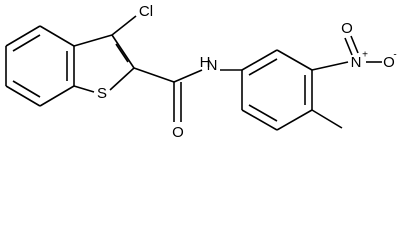 This screenshot has height=240, width=399. I want to click on charge: +, so click(365, 55).